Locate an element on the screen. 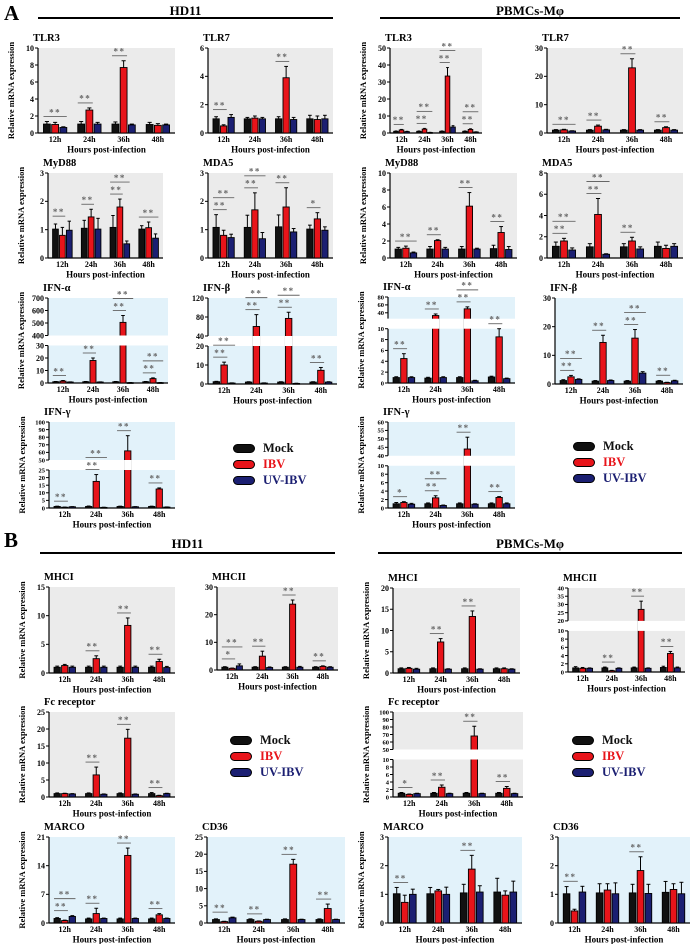 This screenshot has height=944, width=696. chart-title: TLR3 is located at coordinates (398, 38).